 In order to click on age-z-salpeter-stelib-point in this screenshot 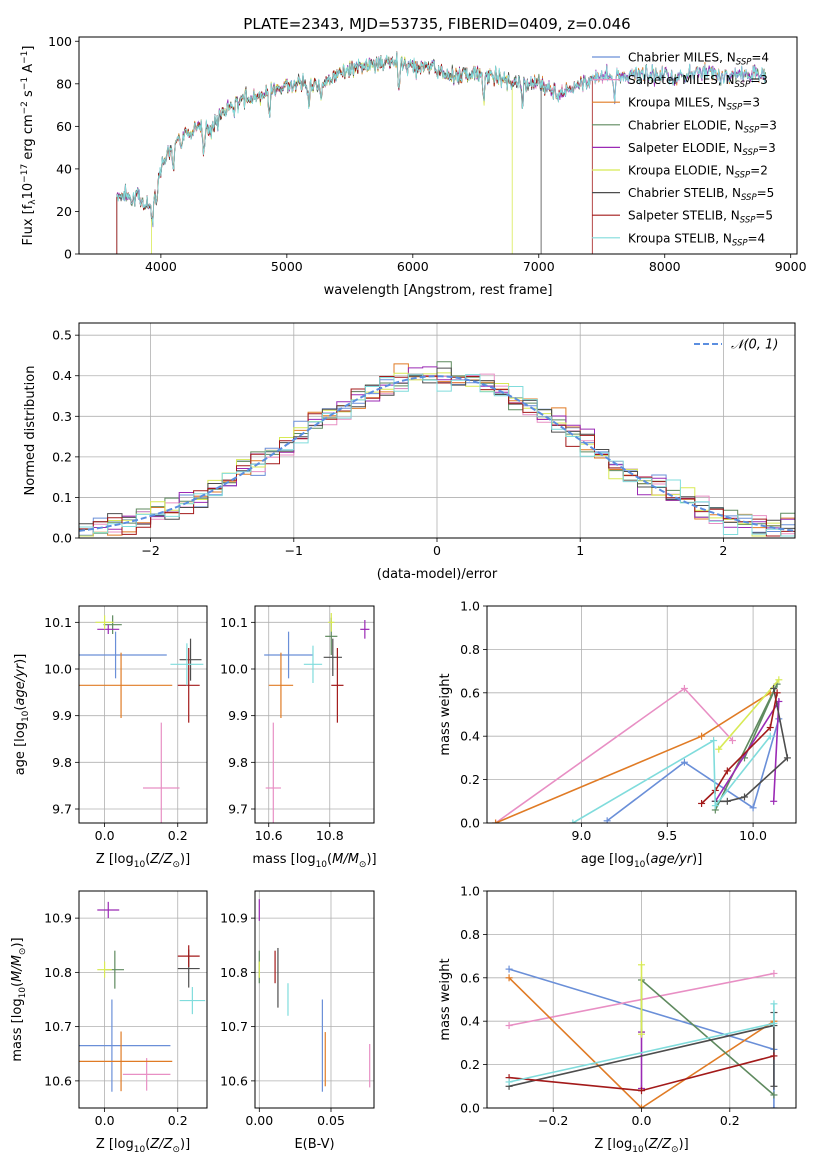, I will do `click(188, 685)`.